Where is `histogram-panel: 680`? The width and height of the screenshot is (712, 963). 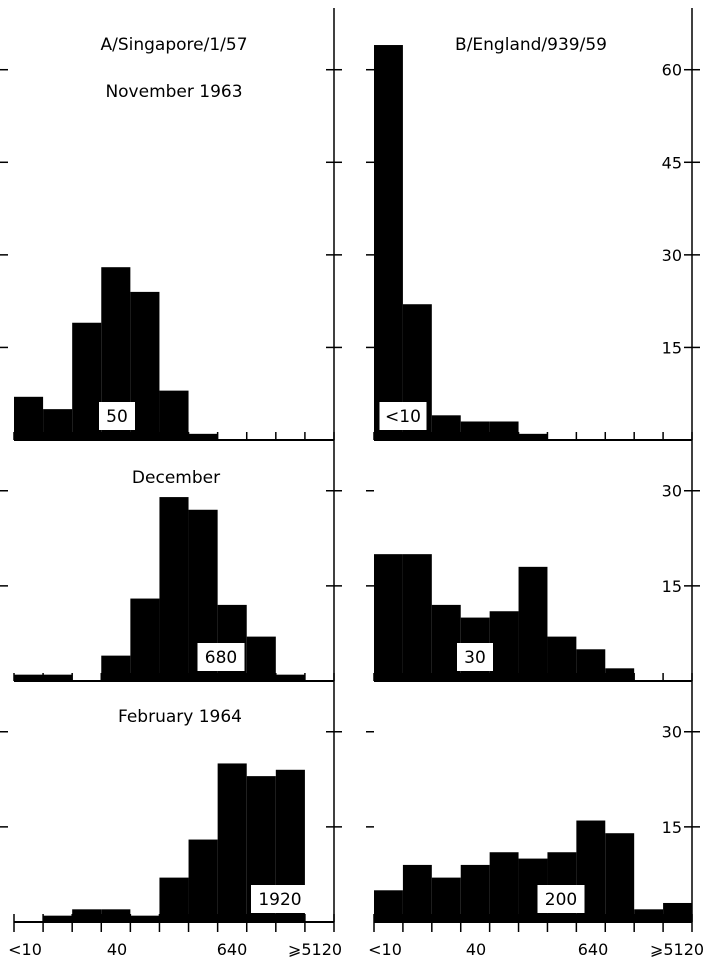
histogram-panel: 680 is located at coordinates (171, 561).